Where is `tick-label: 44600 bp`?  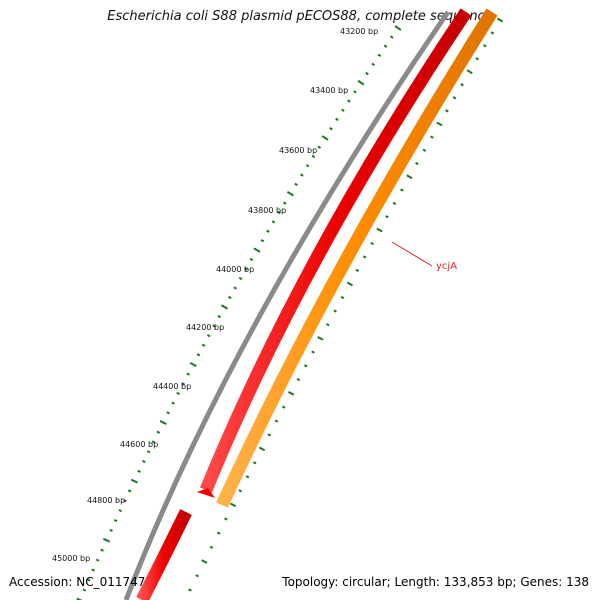
tick-label: 44600 bp is located at coordinates (139, 444).